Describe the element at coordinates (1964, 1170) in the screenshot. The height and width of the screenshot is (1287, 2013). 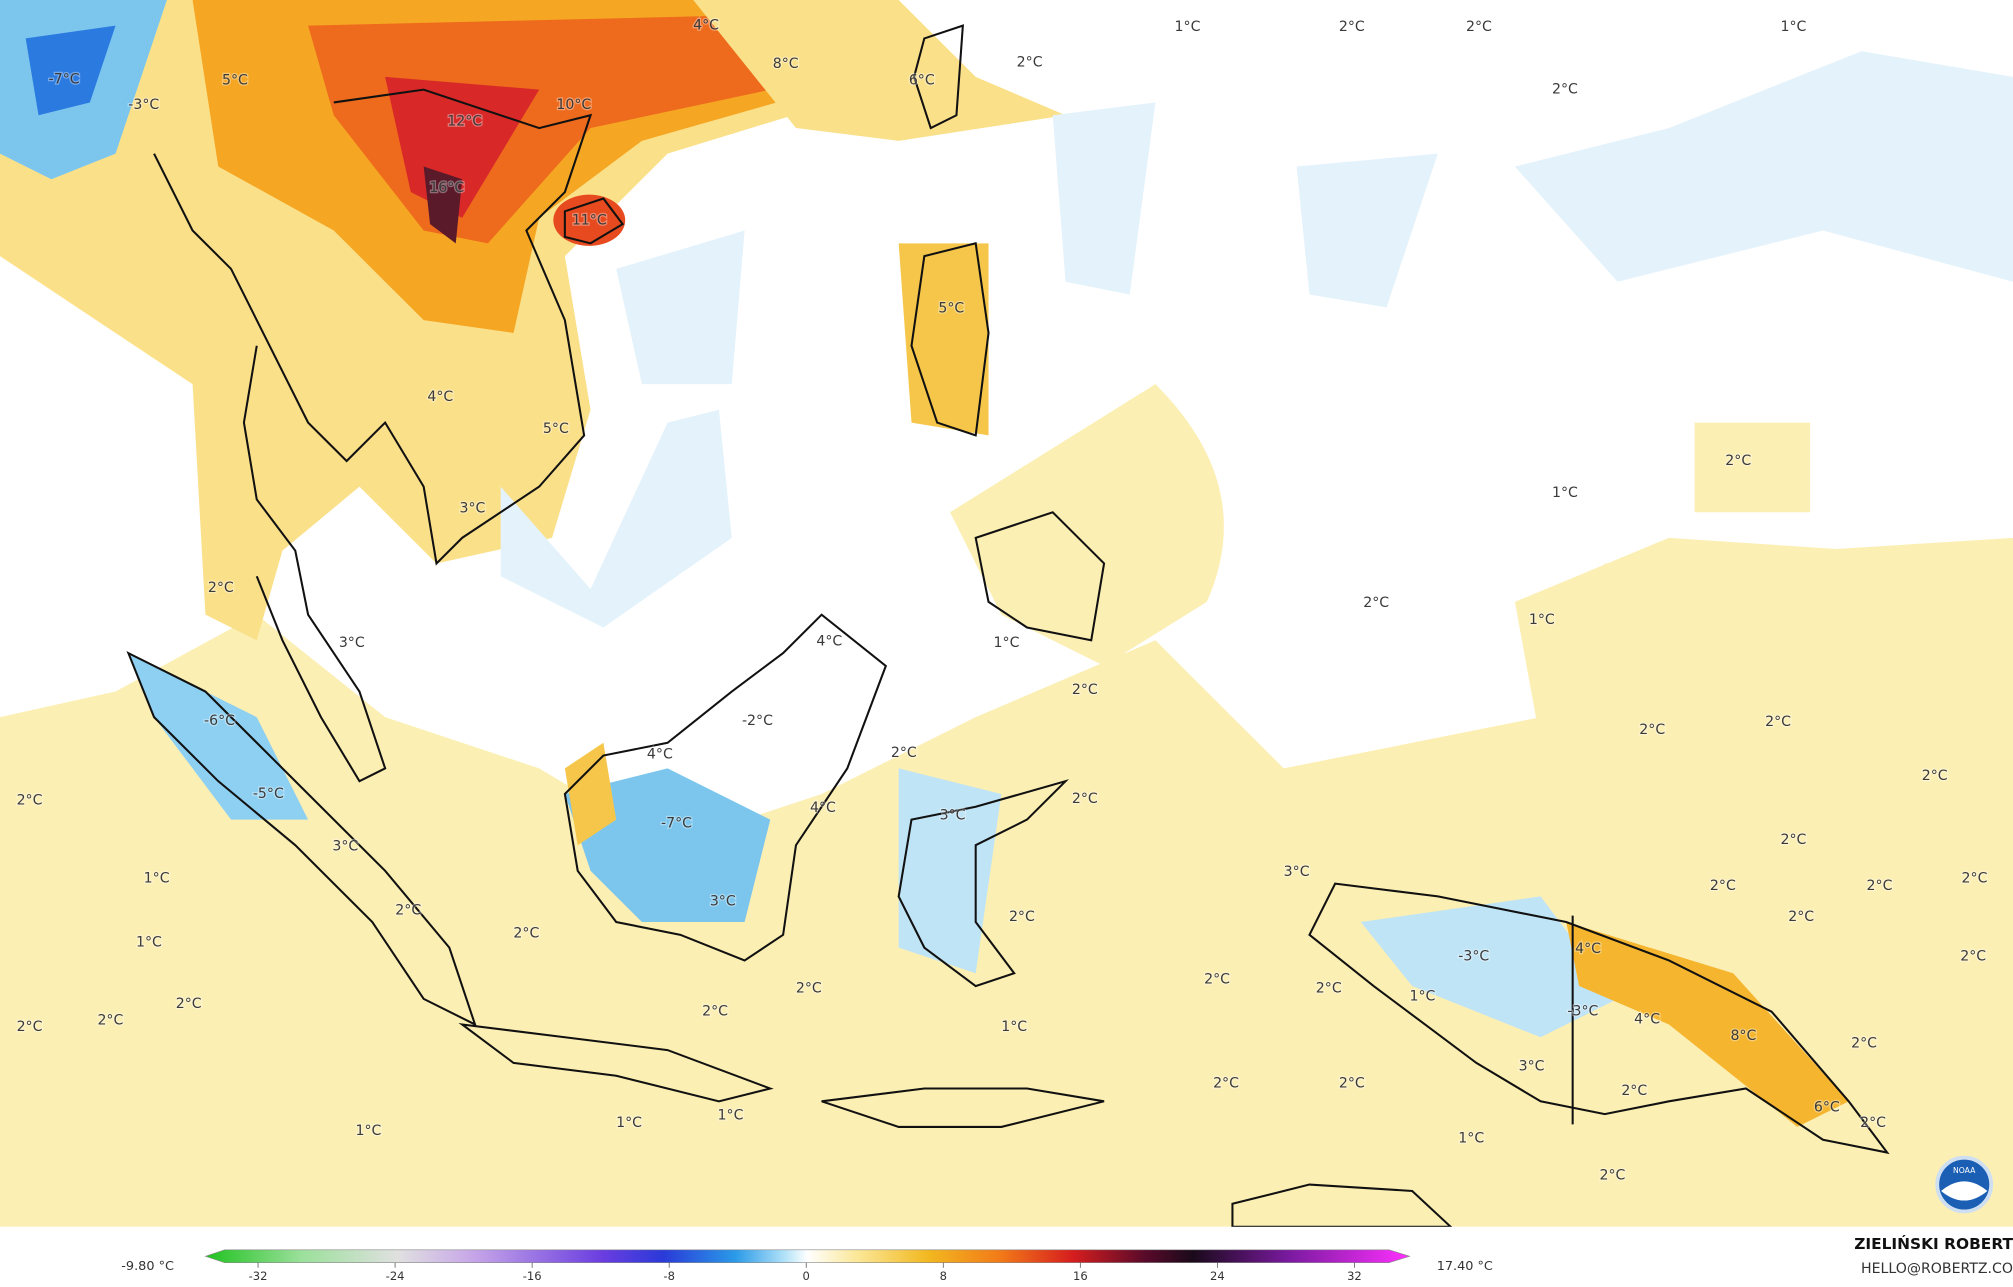
I see `svg-text: NOAA` at that location.